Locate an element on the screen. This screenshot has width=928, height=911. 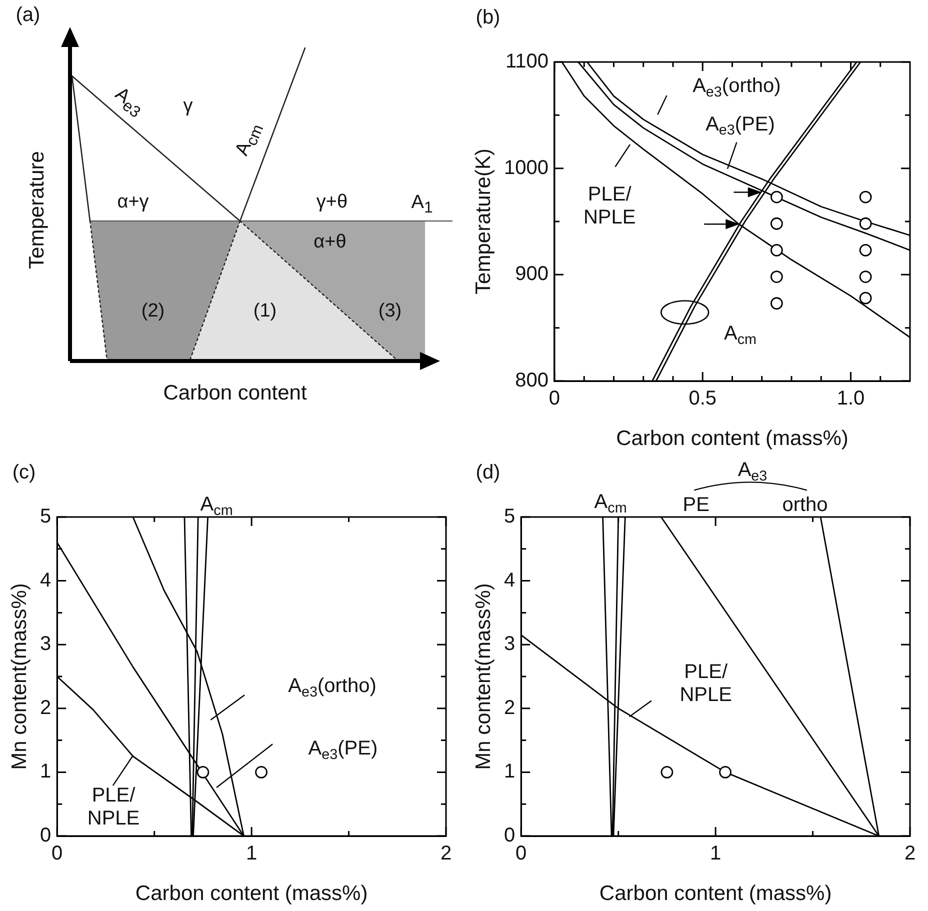
text: PE is located at coordinates (696, 505).